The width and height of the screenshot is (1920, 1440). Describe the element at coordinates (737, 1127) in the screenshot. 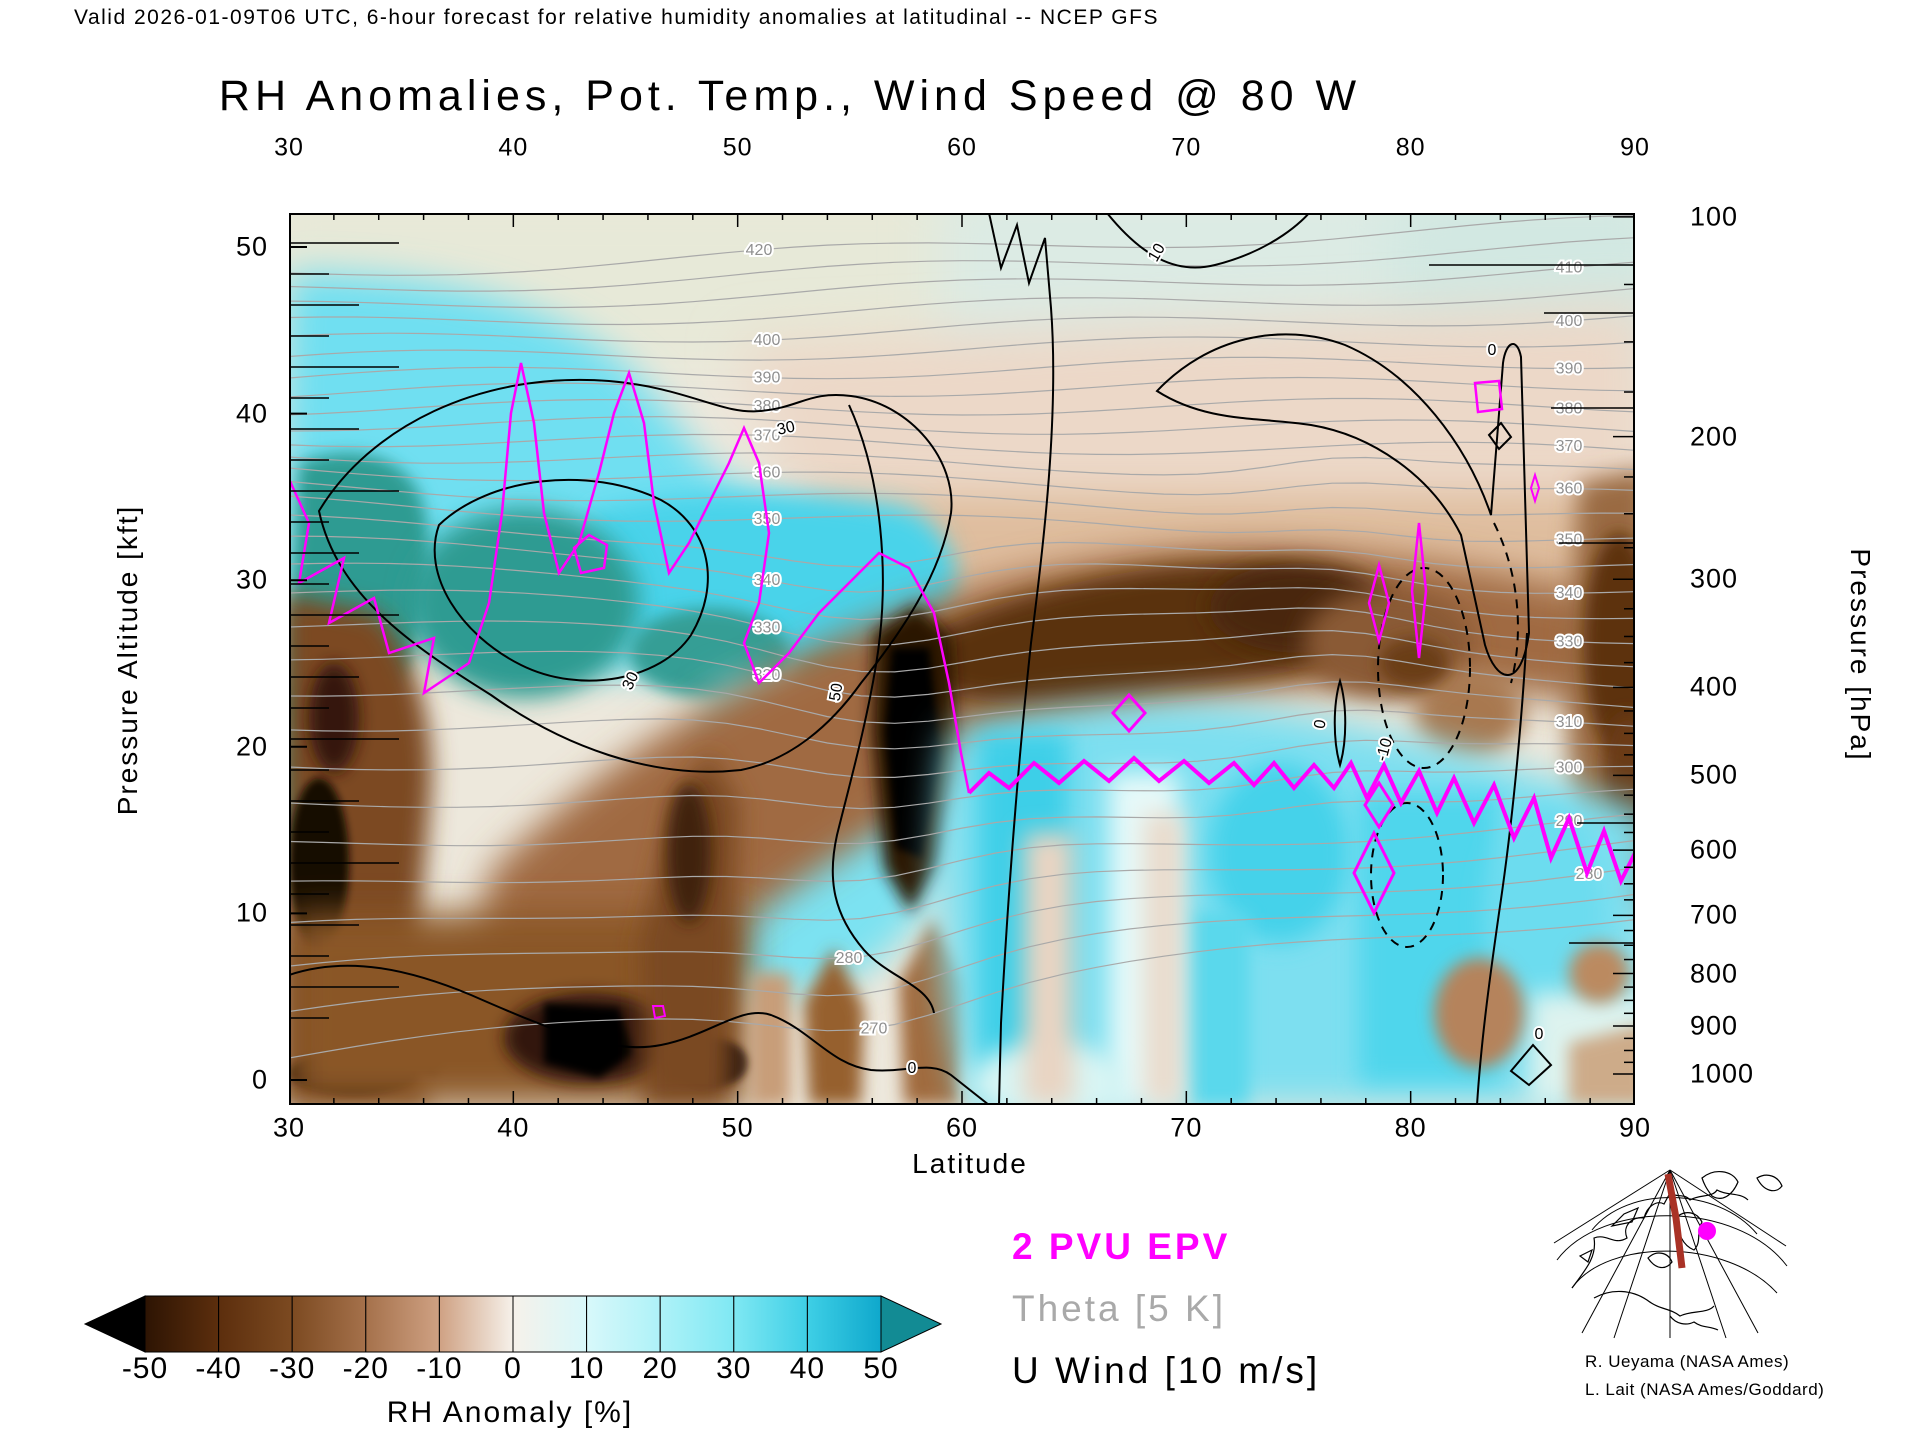

I see `bottom-axis-tick-label: 50` at that location.